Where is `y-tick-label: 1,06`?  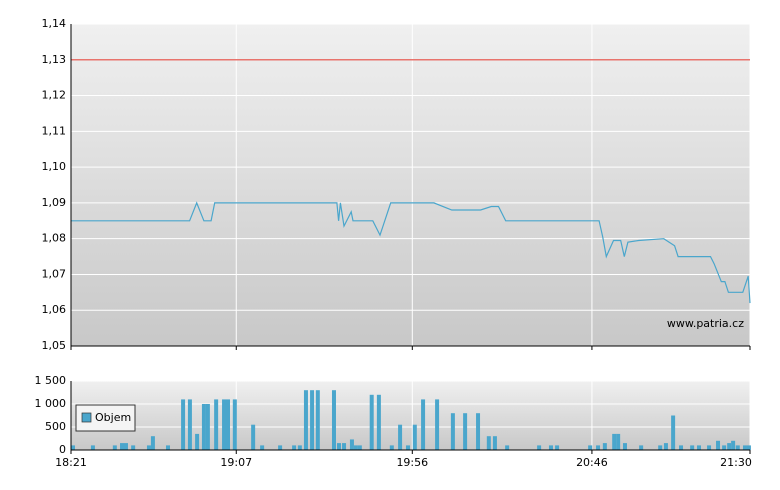 y-tick-label: 1,06 is located at coordinates (54, 309).